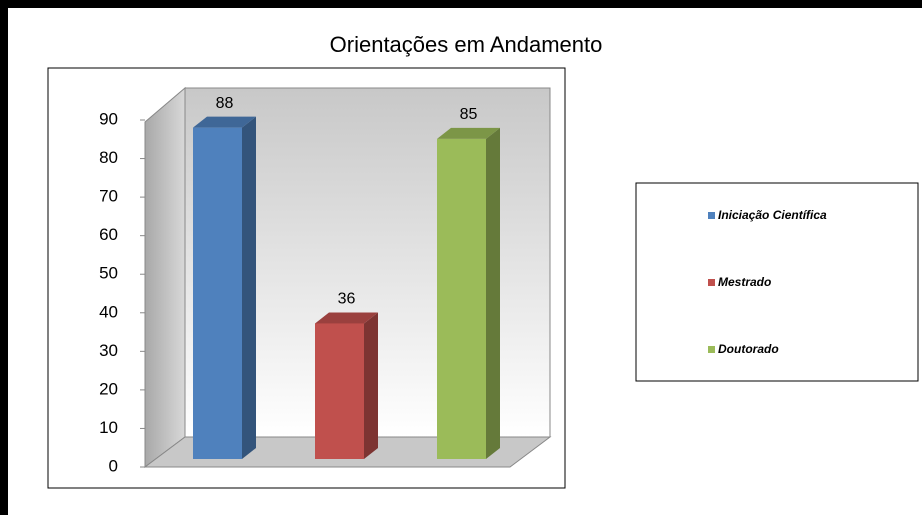 Image resolution: width=922 pixels, height=515 pixels. I want to click on data-label: 36, so click(347, 299).